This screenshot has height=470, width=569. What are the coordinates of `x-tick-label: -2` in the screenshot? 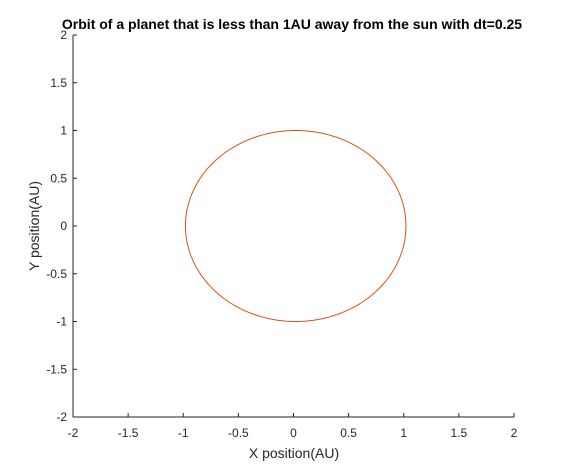 It's located at (73, 433).